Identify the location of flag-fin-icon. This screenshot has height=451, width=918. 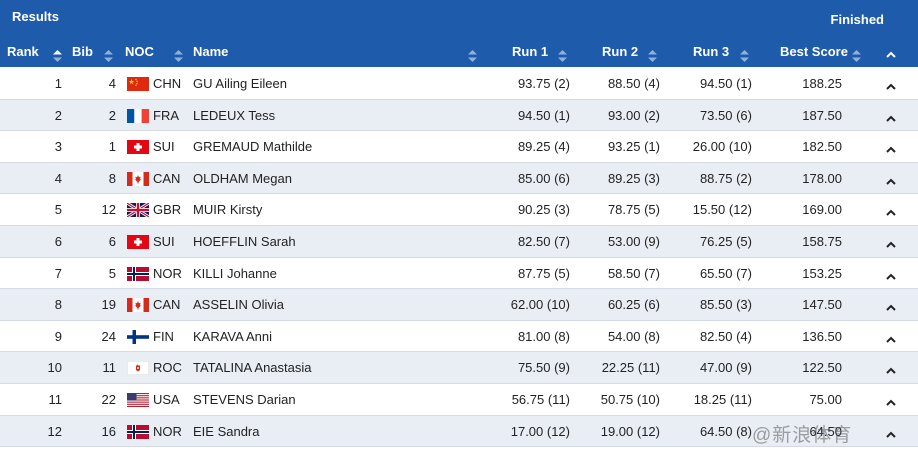
(138, 336).